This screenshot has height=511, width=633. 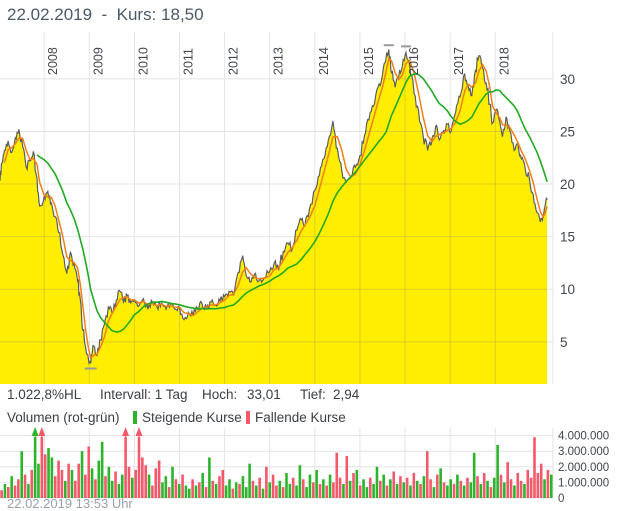 I want to click on timestamp: 22.02.2019 13:53 Uhr, so click(x=70, y=503).